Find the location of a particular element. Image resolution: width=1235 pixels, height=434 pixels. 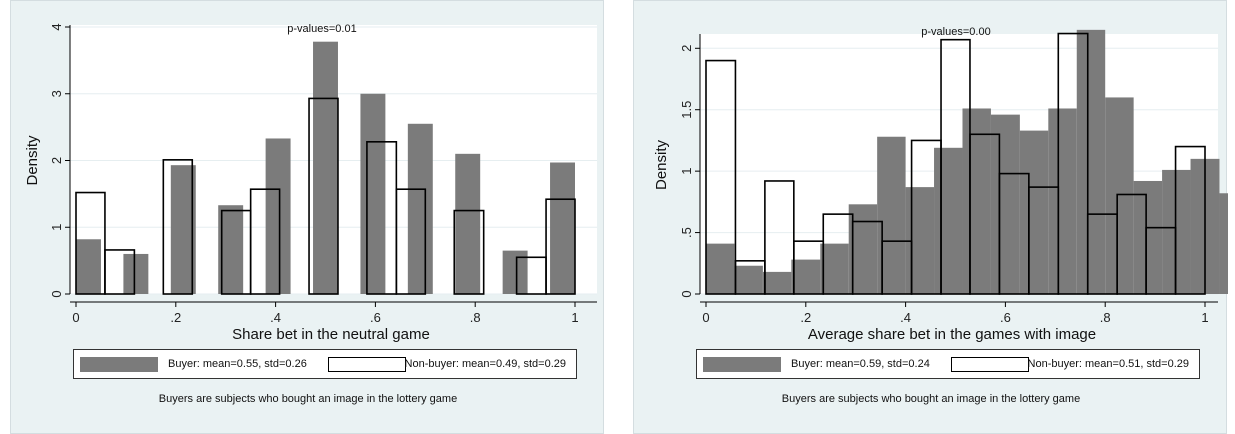

legend-label-nonbuyer: Non-buyer: mean=0.49, std=0.29 is located at coordinates (485, 364).